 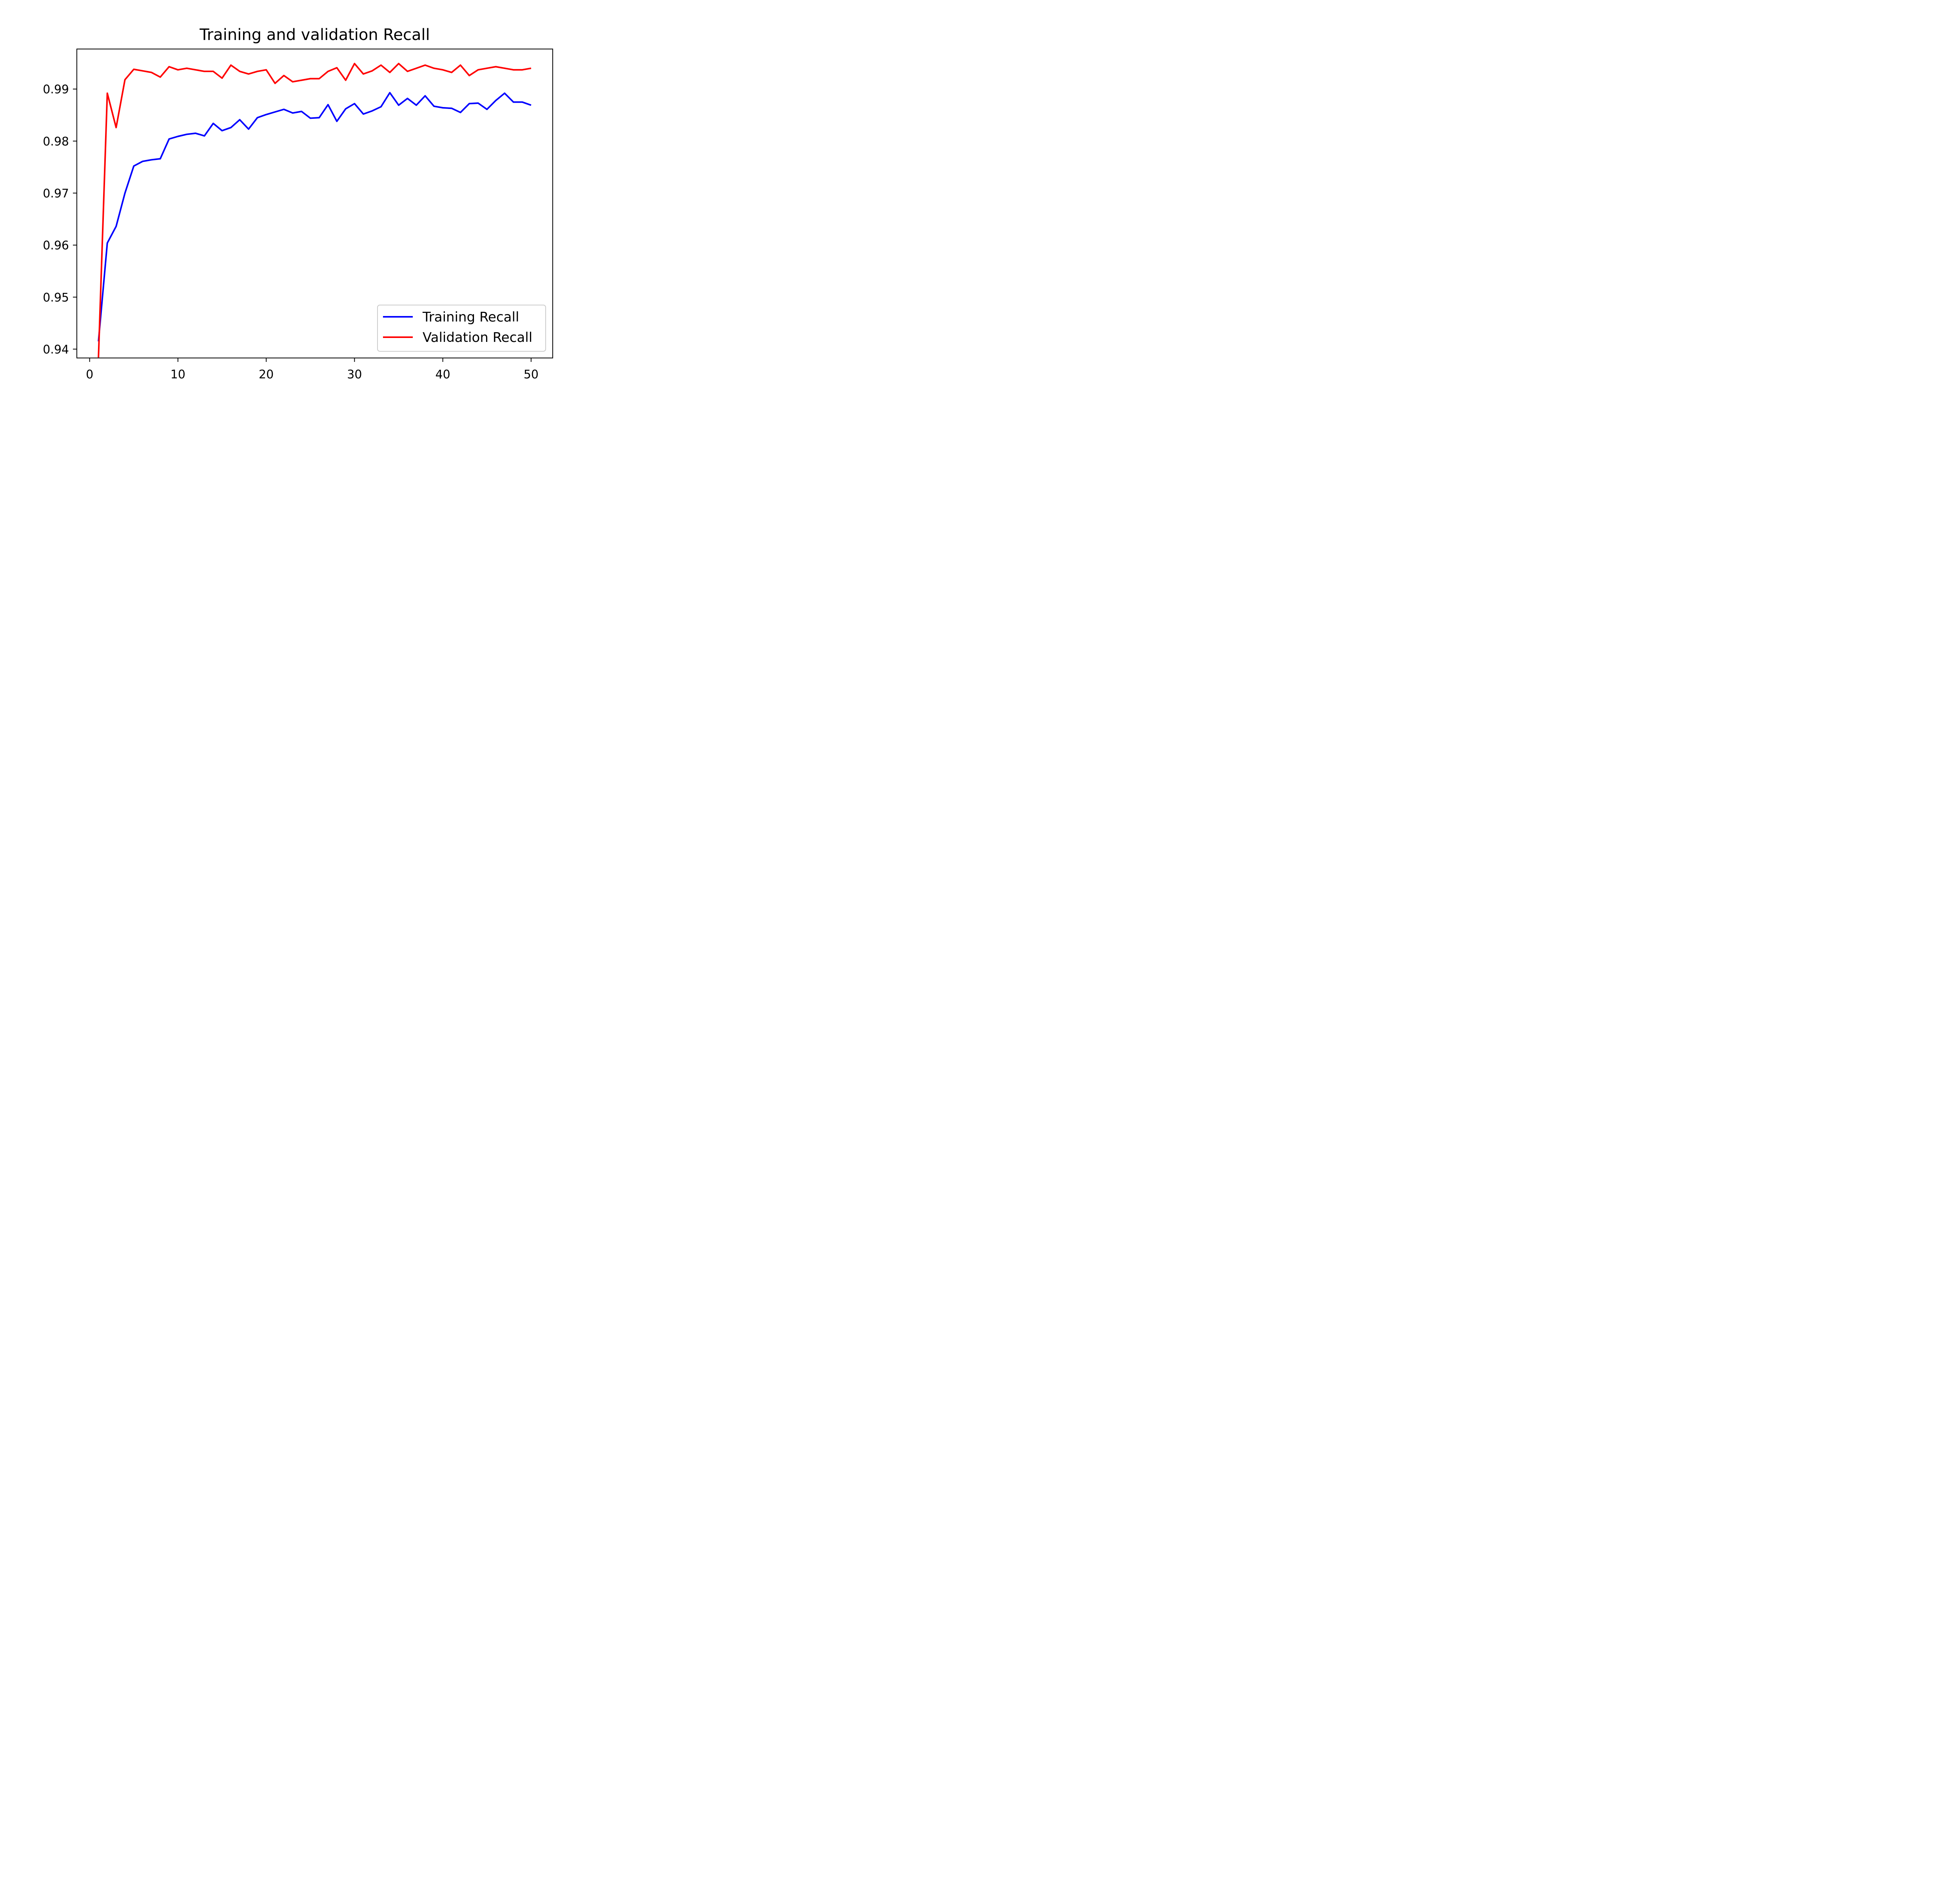 I want to click on chart-title: Training and validation Recall, so click(x=314, y=35).